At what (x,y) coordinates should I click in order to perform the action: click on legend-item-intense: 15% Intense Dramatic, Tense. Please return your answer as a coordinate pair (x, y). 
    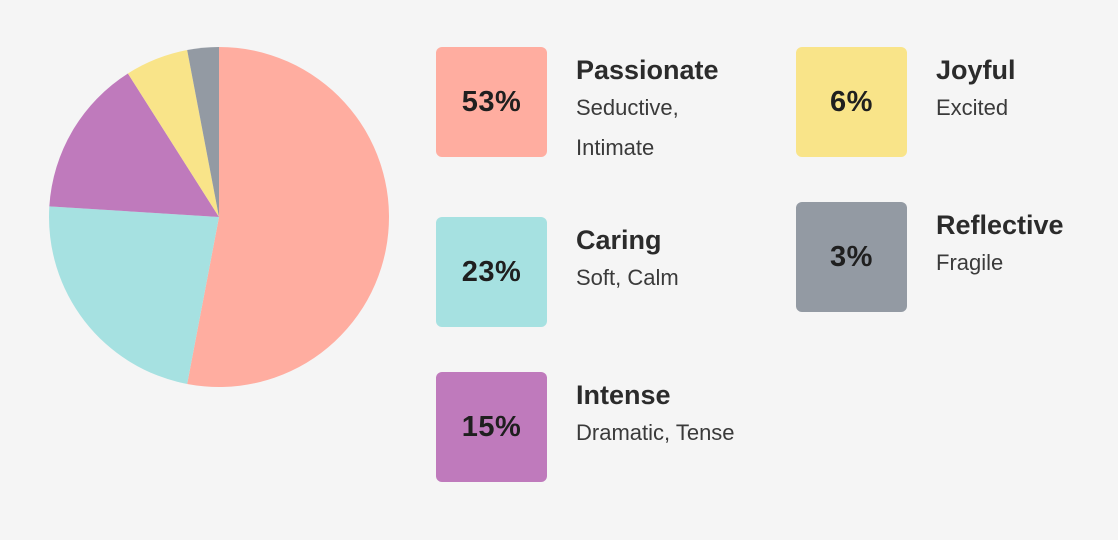
    Looking at the image, I should click on (585, 427).